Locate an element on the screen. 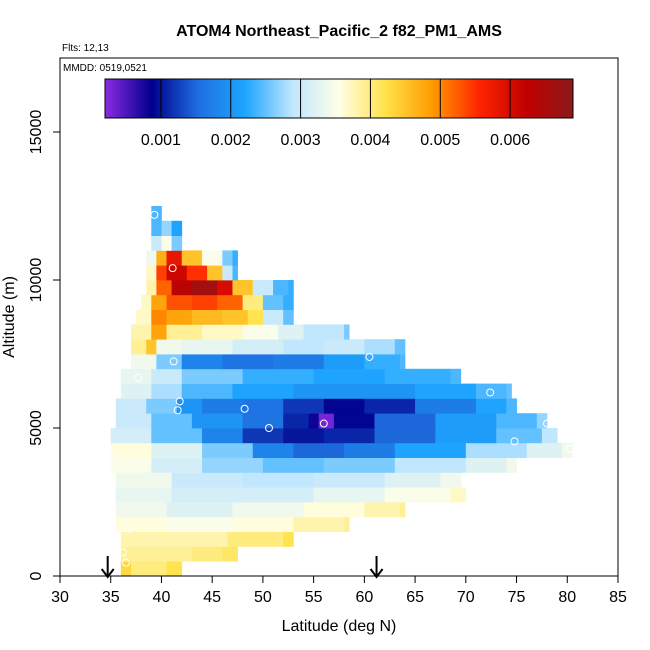 This screenshot has width=650, height=650. colorbar-tick-label: 0.003 is located at coordinates (301, 140).